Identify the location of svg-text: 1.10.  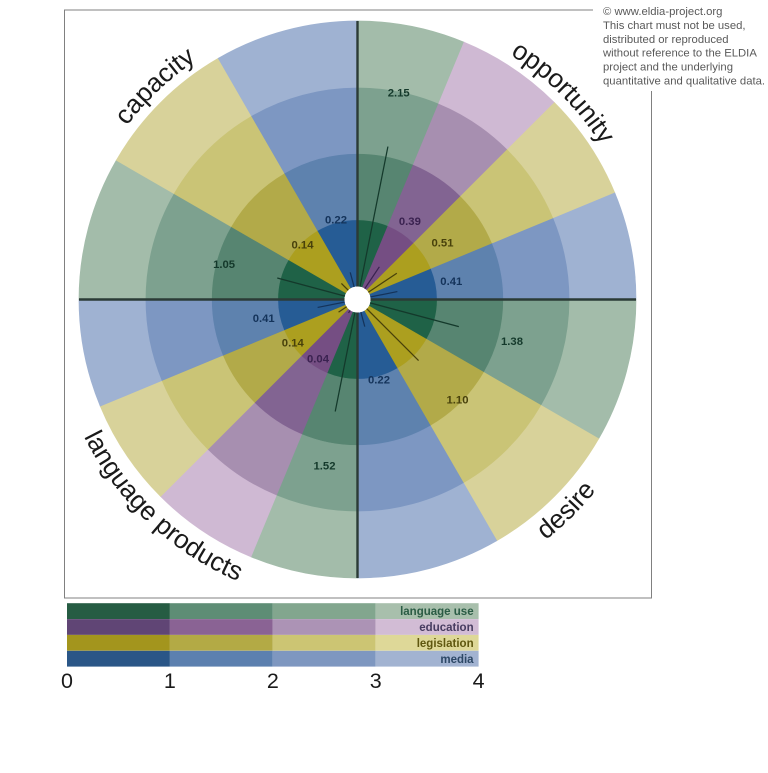
(458, 401).